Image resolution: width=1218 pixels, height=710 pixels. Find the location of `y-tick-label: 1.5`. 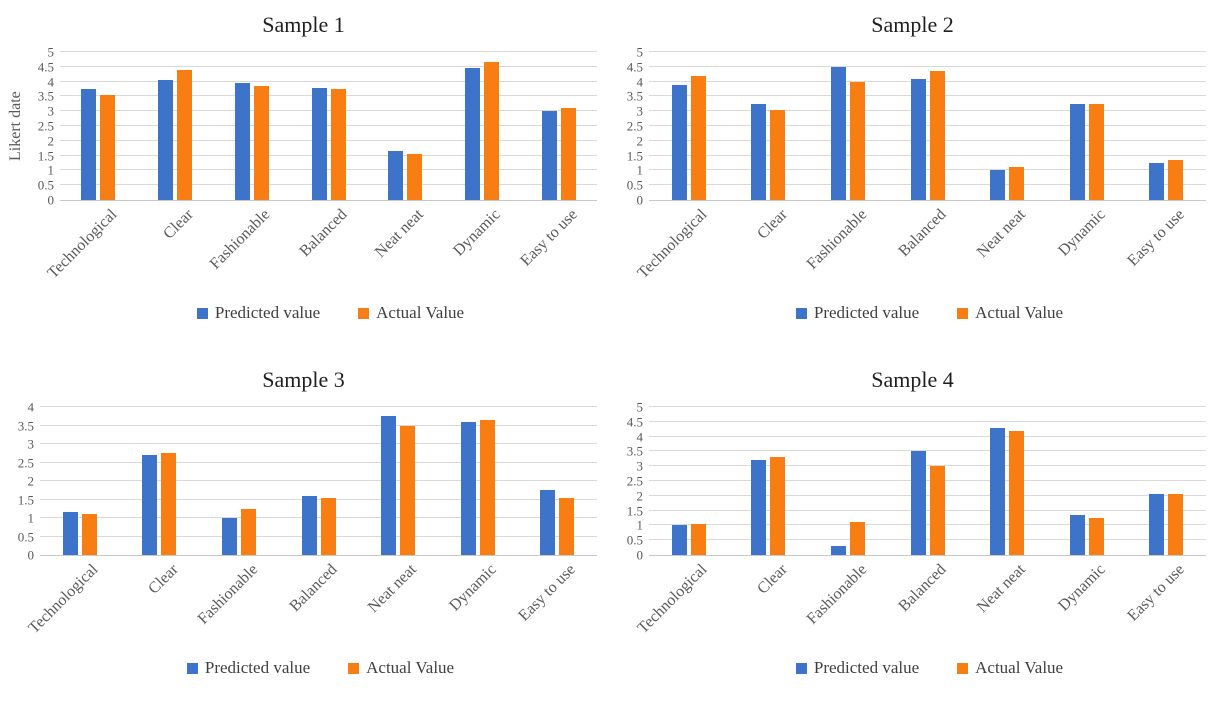

y-tick-label: 1.5 is located at coordinates (45, 156).